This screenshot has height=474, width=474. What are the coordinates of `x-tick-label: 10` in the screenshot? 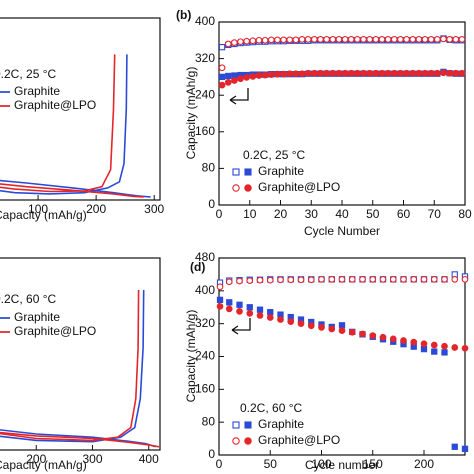 It's located at (250, 214).